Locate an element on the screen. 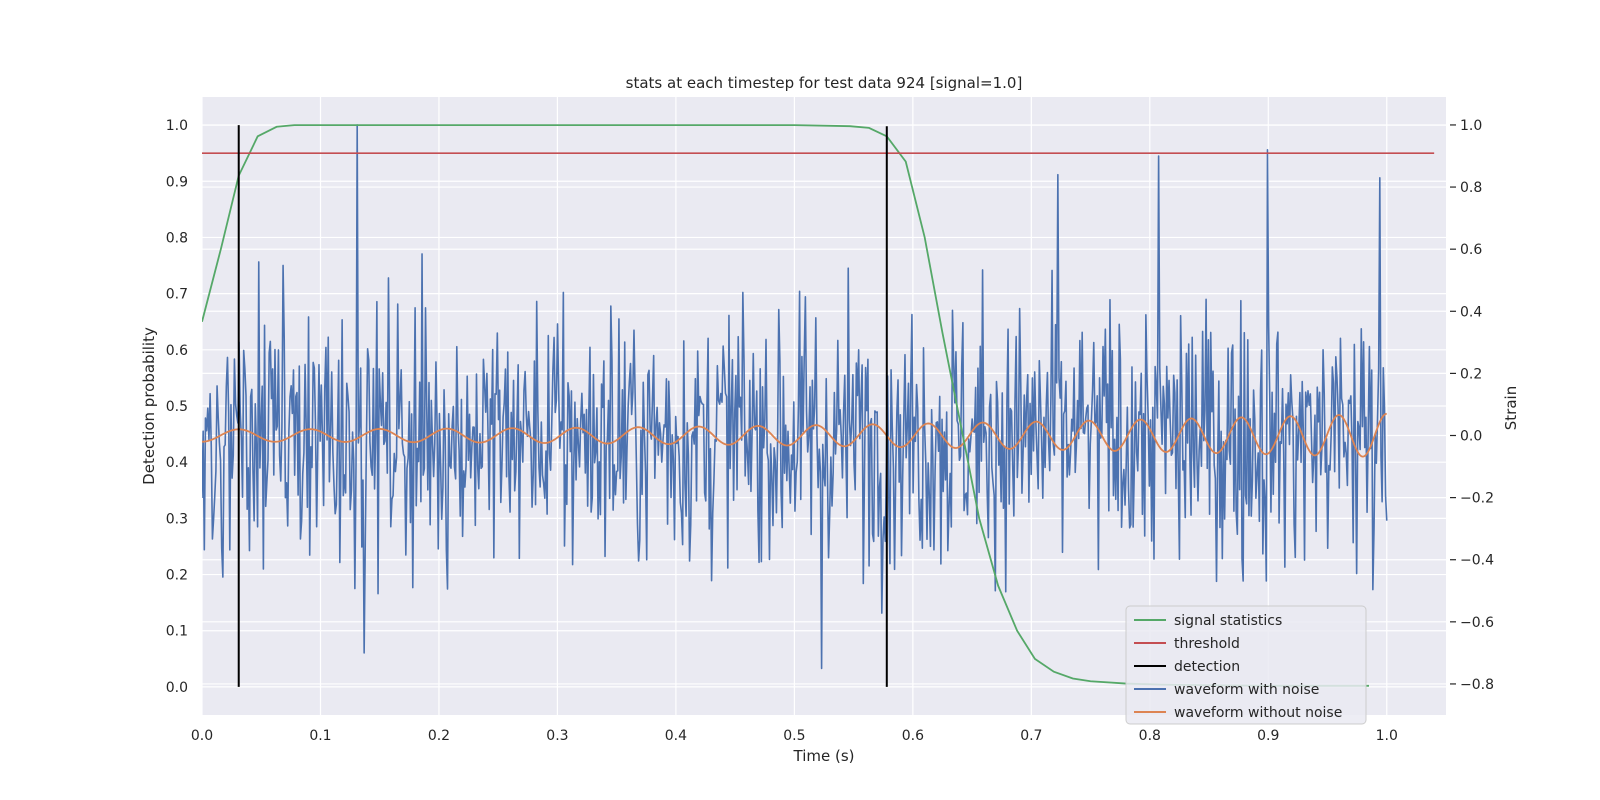 Image resolution: width=1600 pixels, height=800 pixels. y2-tick-label: 0.8 is located at coordinates (1471, 188).